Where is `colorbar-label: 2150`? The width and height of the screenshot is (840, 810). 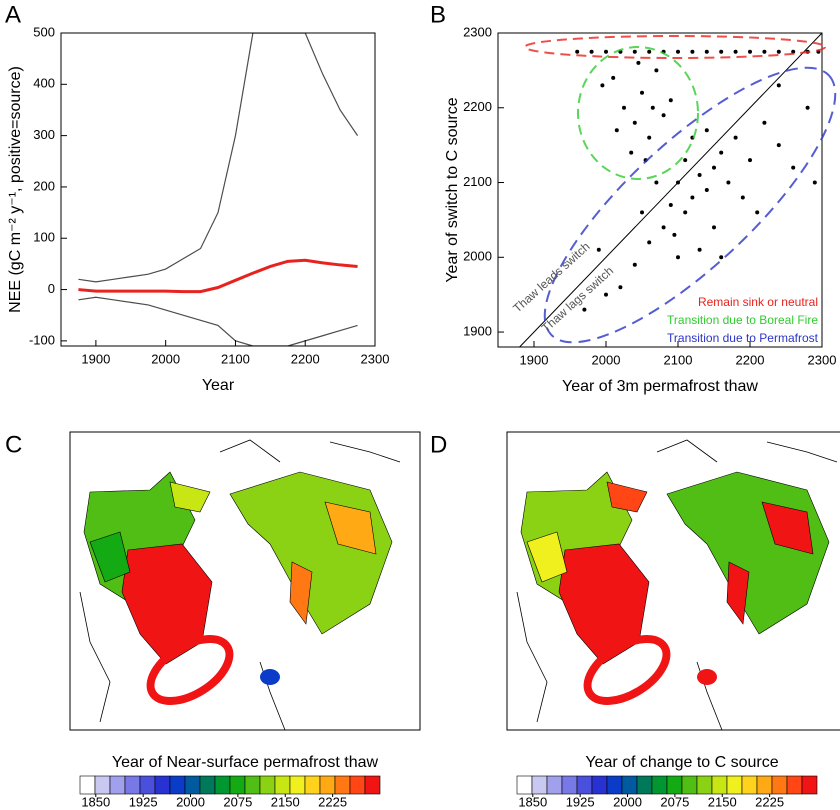
colorbar-label: 2150 is located at coordinates (285, 801).